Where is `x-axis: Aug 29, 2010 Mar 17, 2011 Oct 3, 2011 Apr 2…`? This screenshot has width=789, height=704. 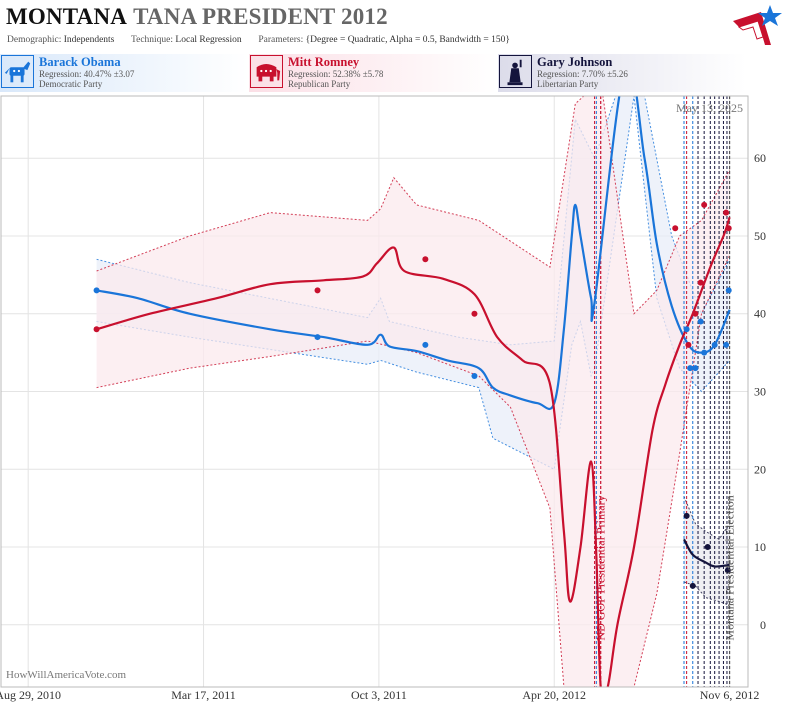 x-axis: Aug 29, 2010 Mar 17, 2011 Oct 3, 2011 Apr 2… is located at coordinates (379, 695).